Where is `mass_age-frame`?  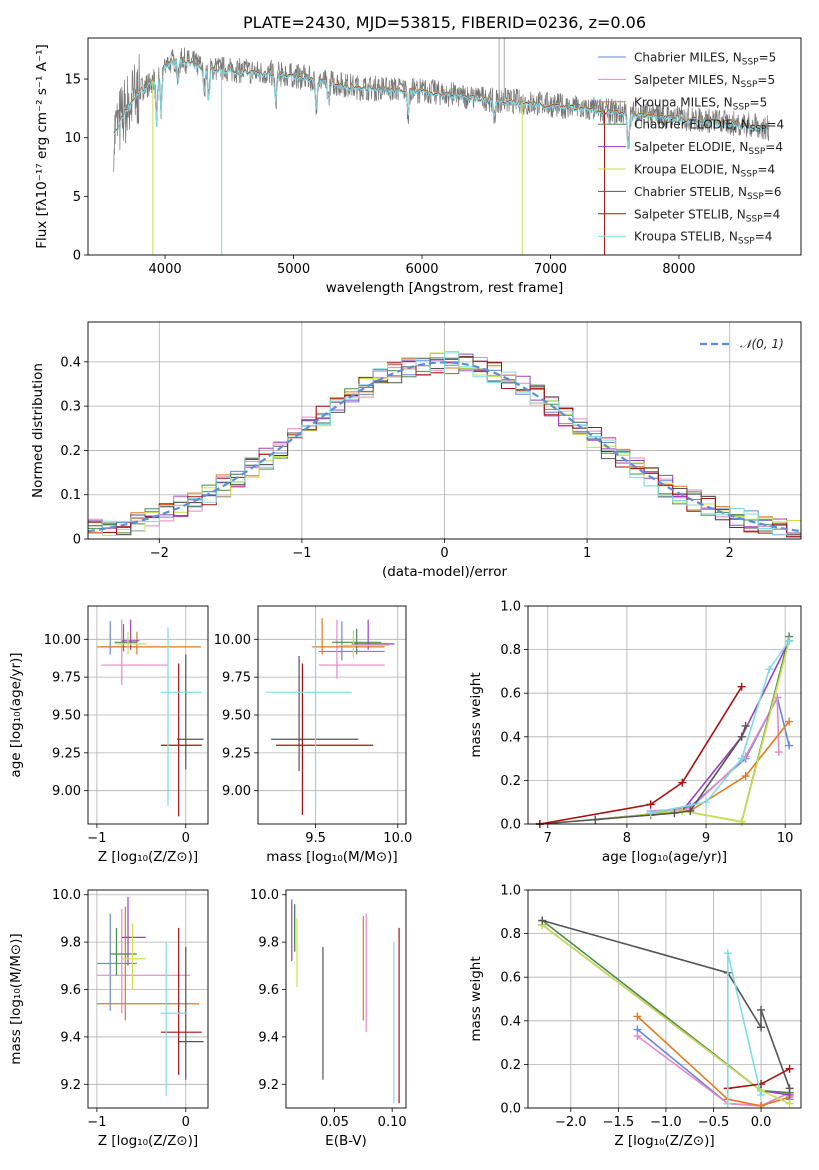
mass_age-frame is located at coordinates (332, 715).